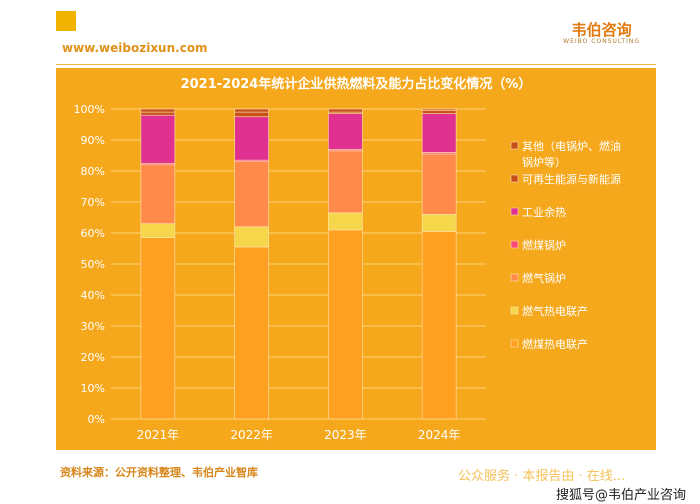 This screenshot has height=504, width=700. Describe the element at coordinates (66, 21) in the screenshot. I see `corner-decoration` at that location.